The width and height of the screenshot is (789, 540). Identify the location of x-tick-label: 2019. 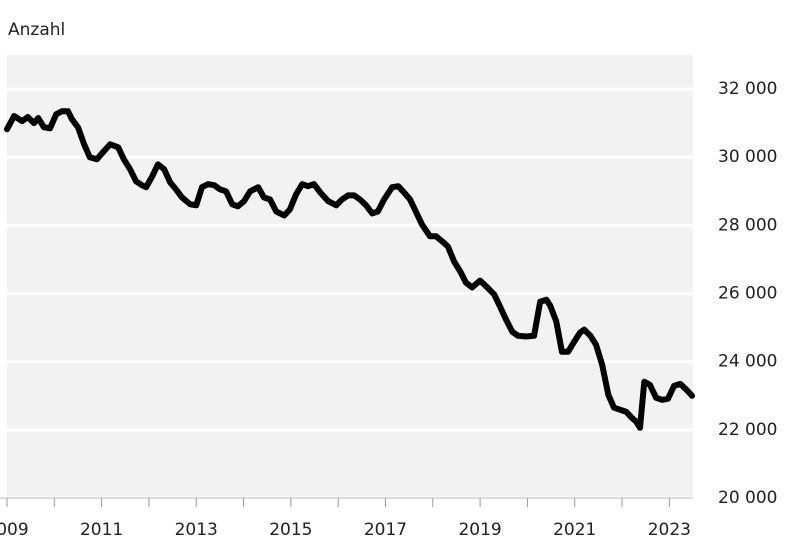
(479, 530).